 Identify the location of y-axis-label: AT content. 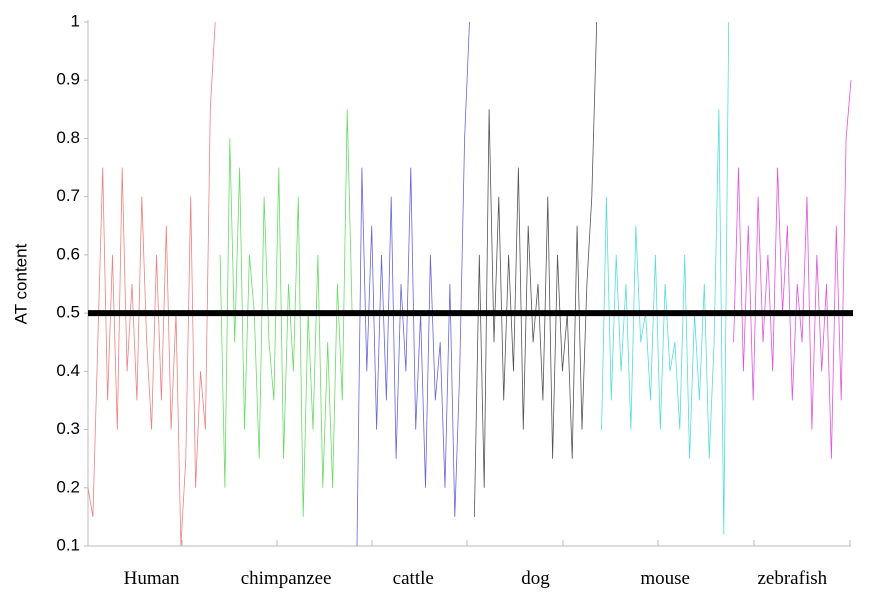
(20, 283).